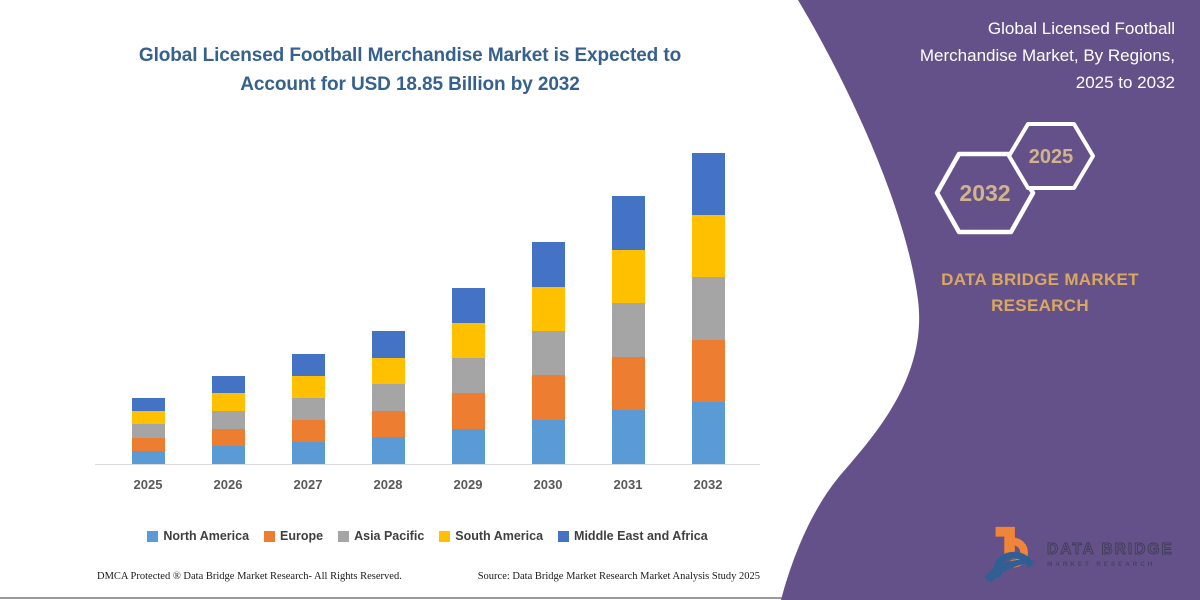 The height and width of the screenshot is (600, 1200). What do you see at coordinates (388, 484) in the screenshot?
I see `x-axis-label-2028: 2028` at bounding box center [388, 484].